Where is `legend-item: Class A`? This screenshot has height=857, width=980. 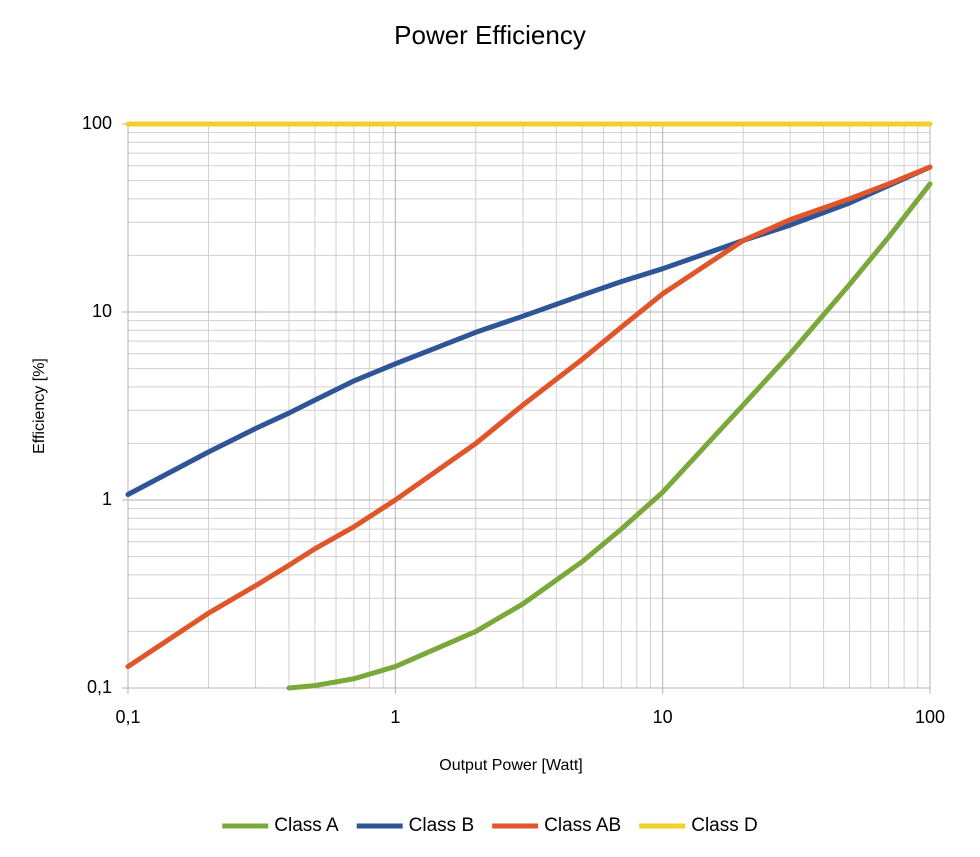
legend-item: Class A is located at coordinates (280, 825).